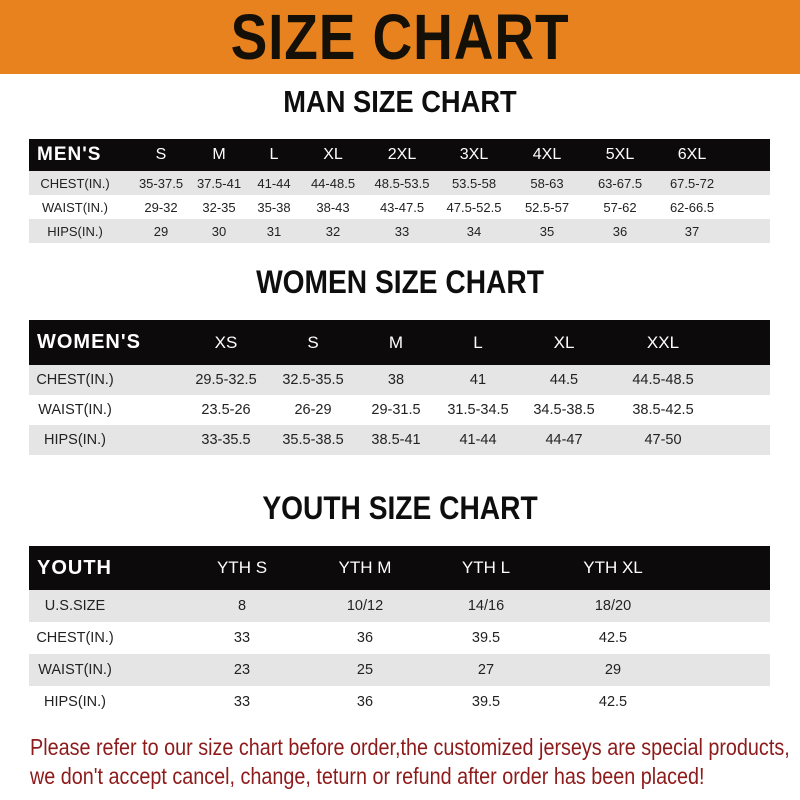 The height and width of the screenshot is (800, 800). I want to click on table-category-label: WOMEN'S, so click(89, 342).